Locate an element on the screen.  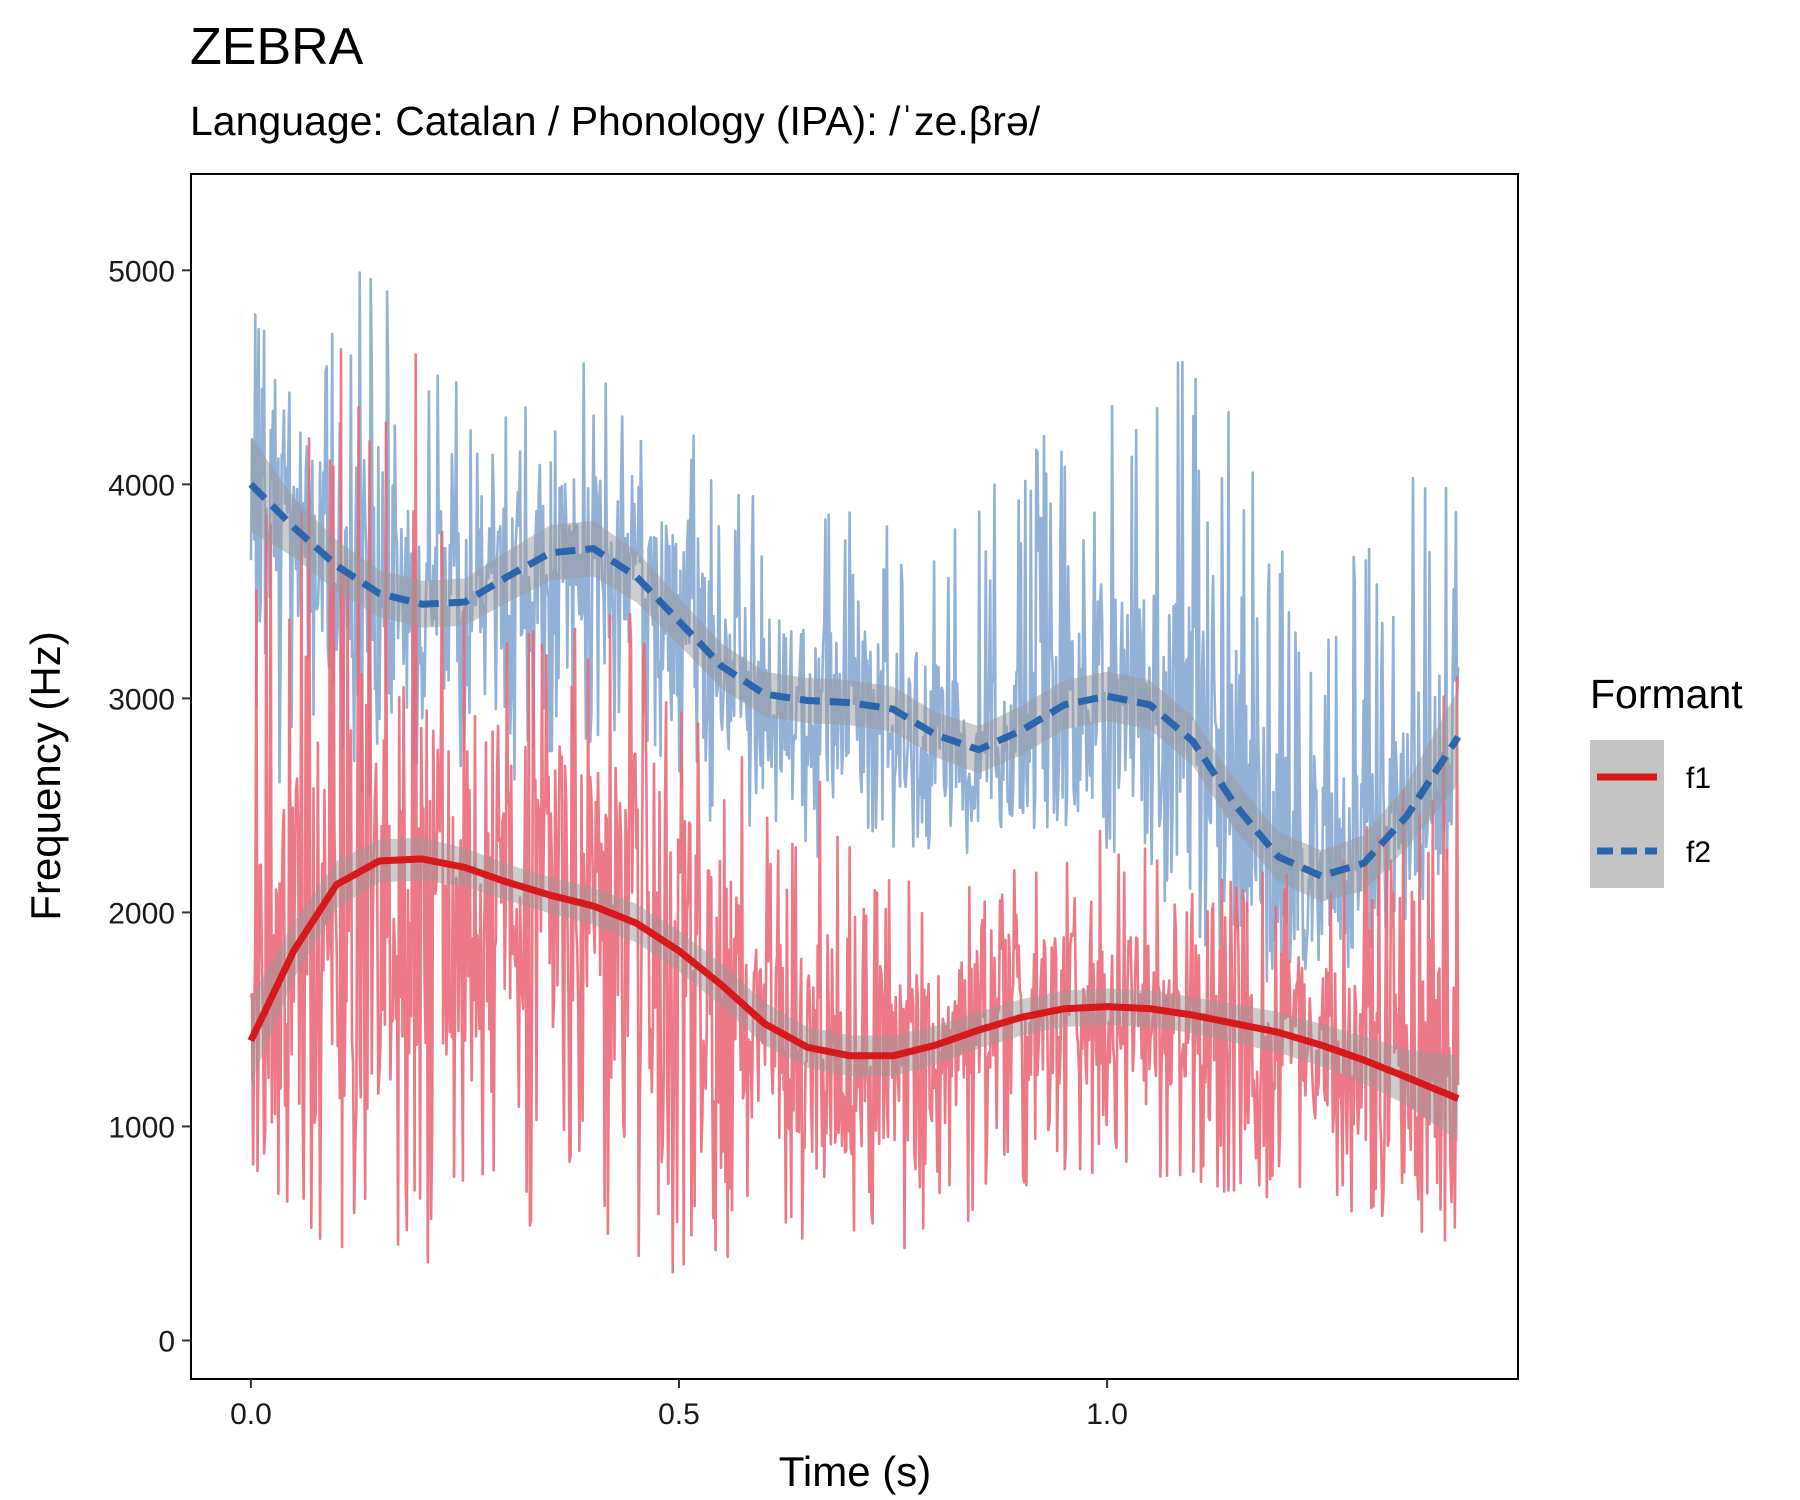
x-axis-title: Time (s) is located at coordinates (855, 1471).